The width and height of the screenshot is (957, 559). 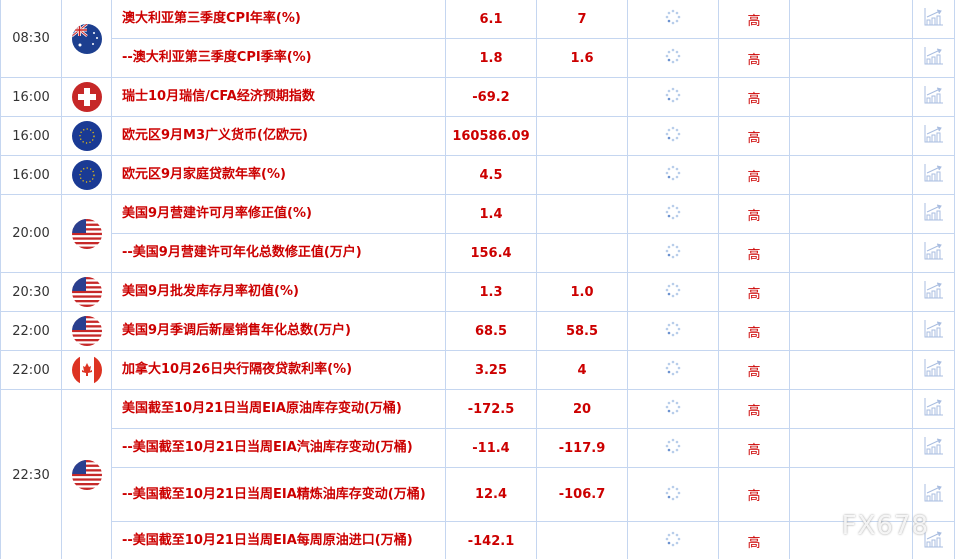 I want to click on table-row: 20:00 美国9月营建许可月率修正值(%) 1.4 高, so click(x=477, y=233).